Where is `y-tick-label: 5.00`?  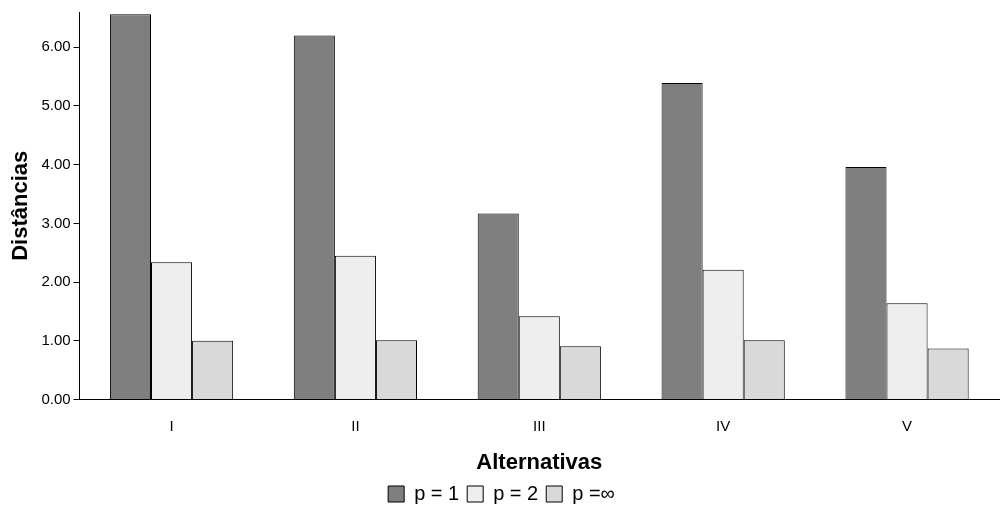
y-tick-label: 5.00 is located at coordinates (56, 105).